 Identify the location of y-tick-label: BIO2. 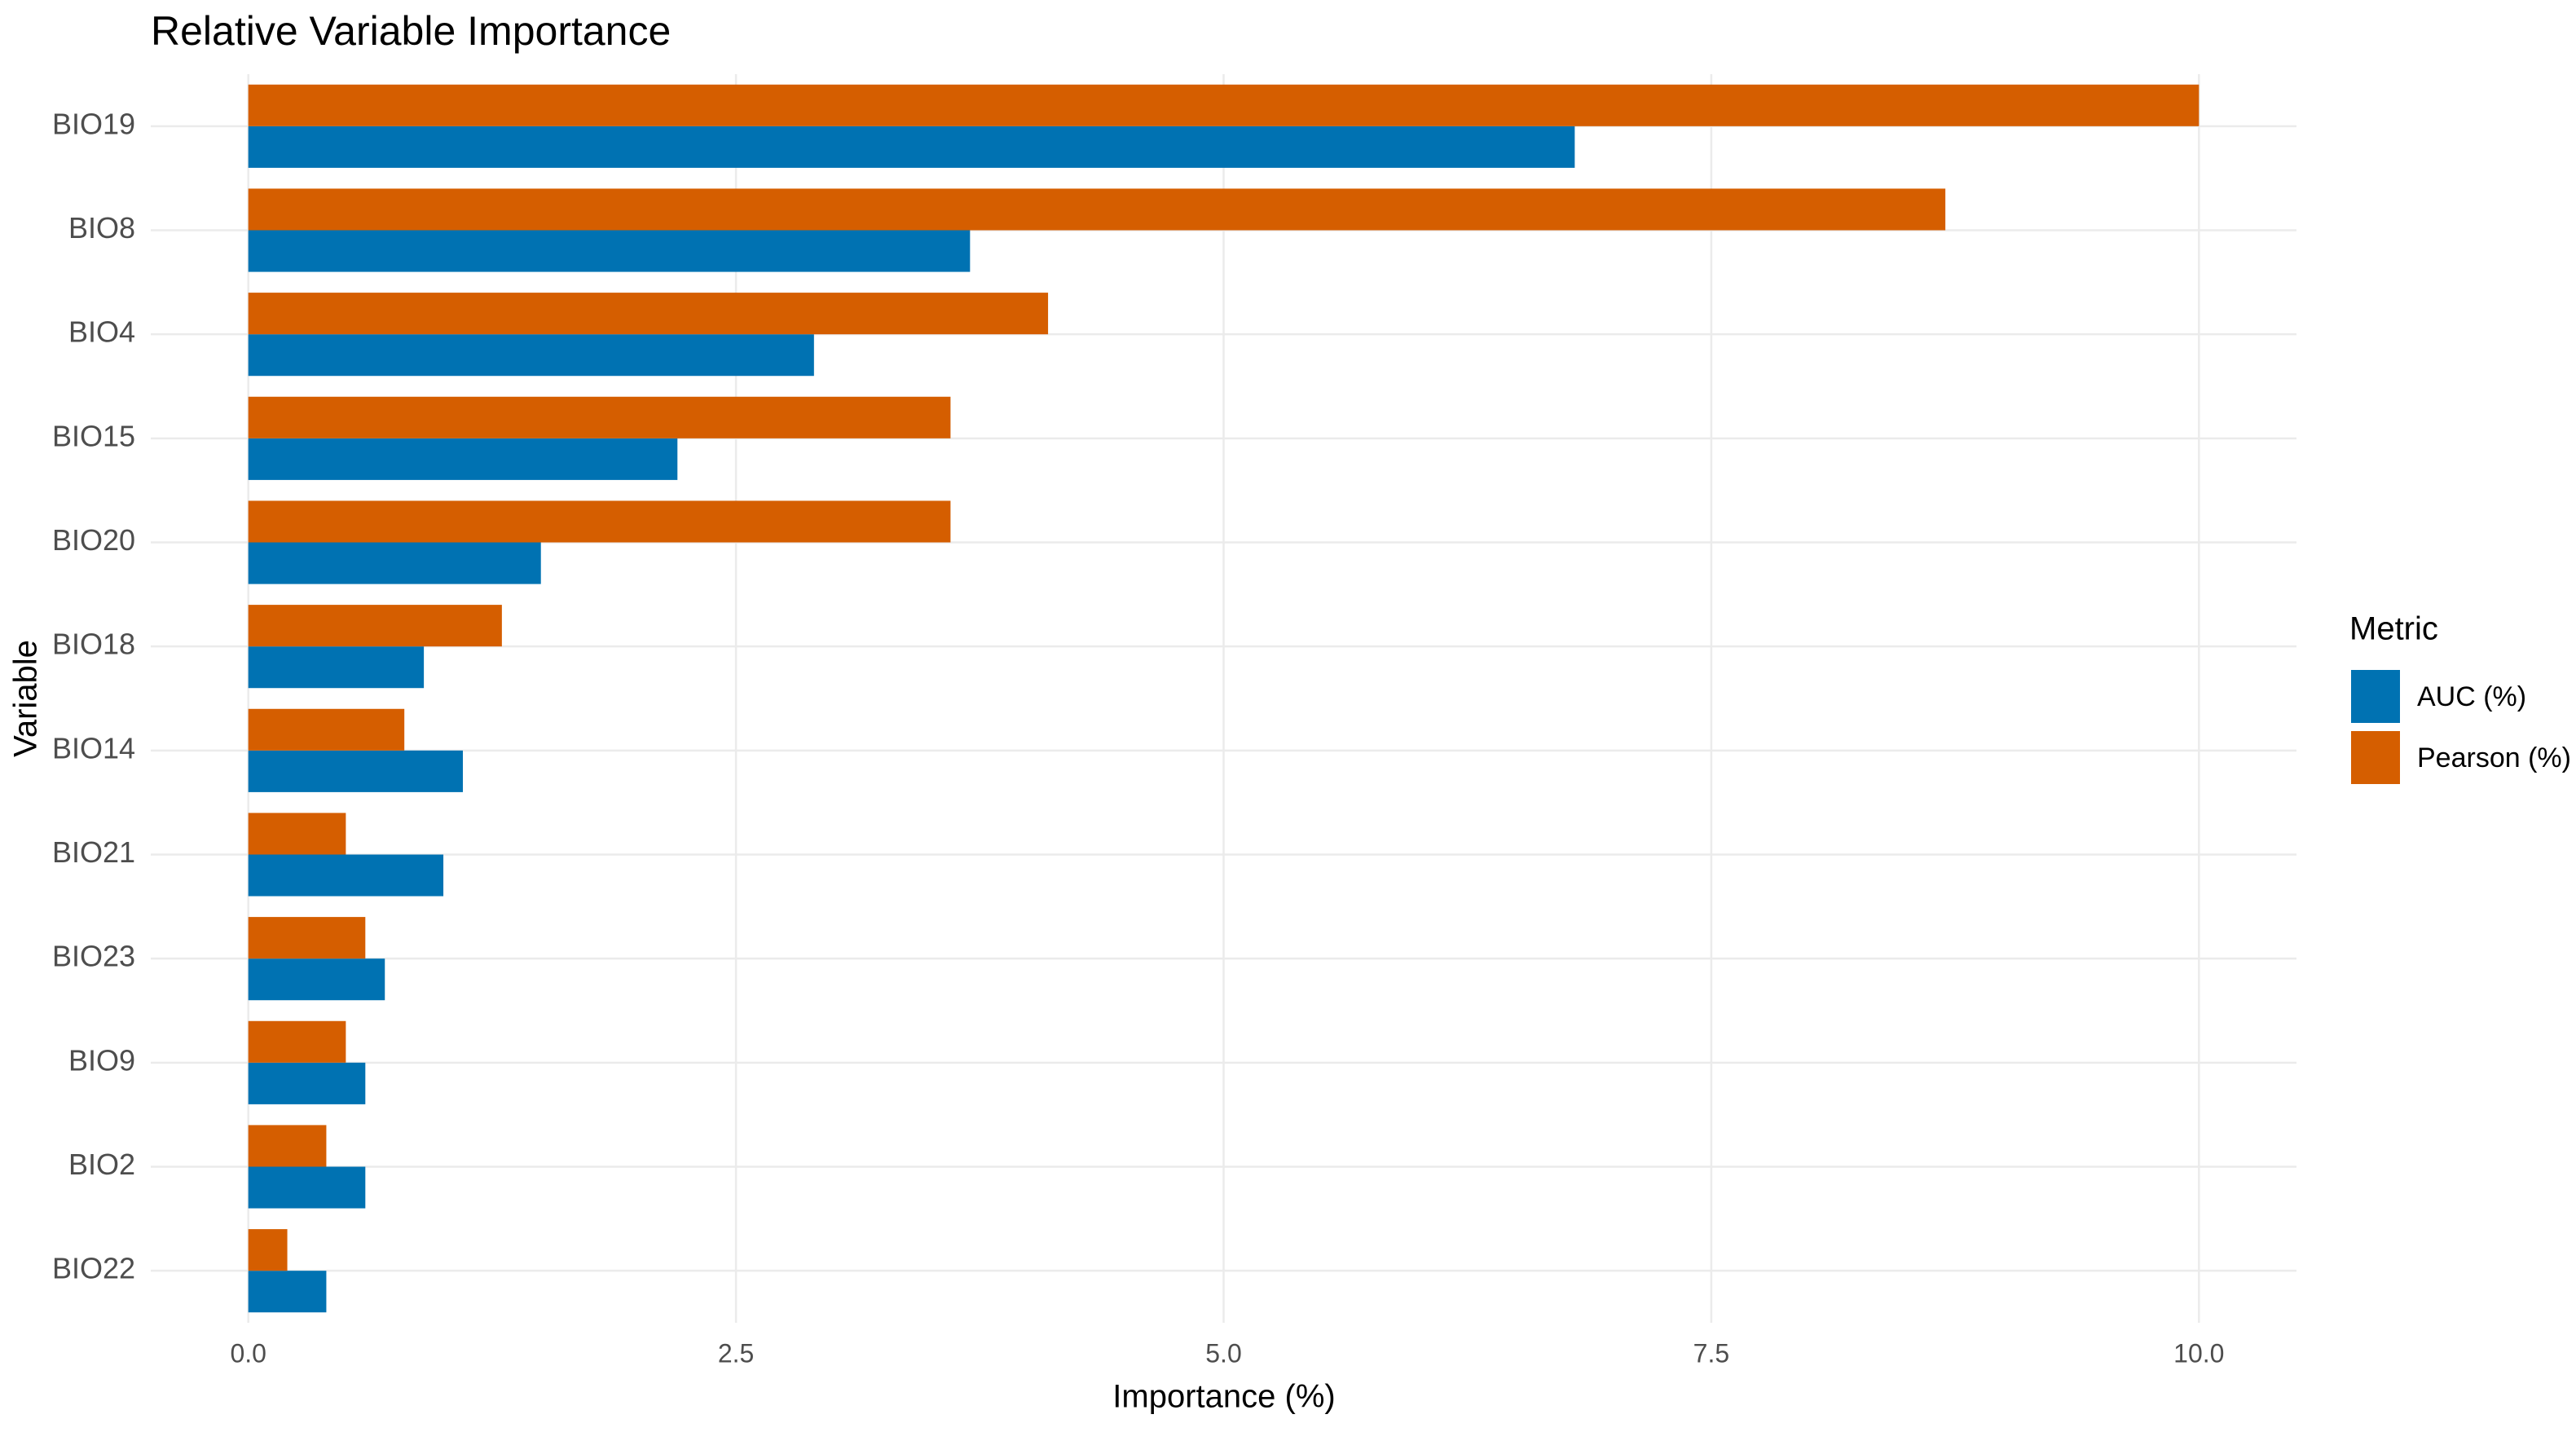
(101, 1164).